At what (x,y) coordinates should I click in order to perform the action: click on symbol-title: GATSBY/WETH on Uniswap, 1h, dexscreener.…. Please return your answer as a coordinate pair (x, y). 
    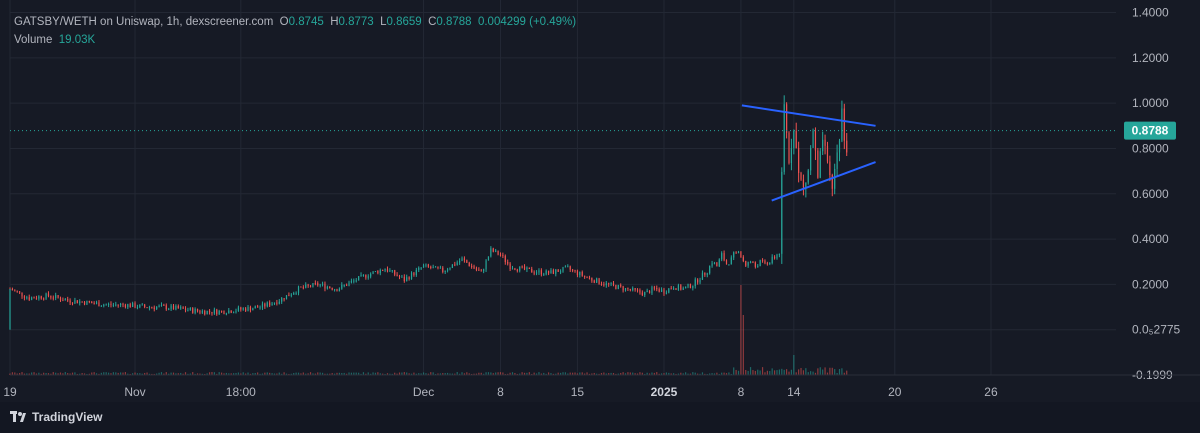
    Looking at the image, I should click on (144, 22).